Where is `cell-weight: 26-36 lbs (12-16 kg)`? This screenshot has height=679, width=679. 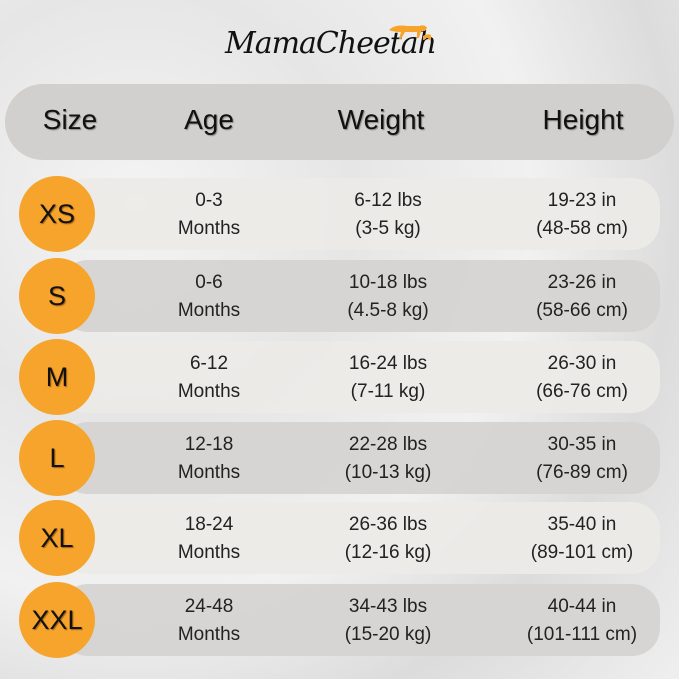
cell-weight: 26-36 lbs (12-16 kg) is located at coordinates (388, 539).